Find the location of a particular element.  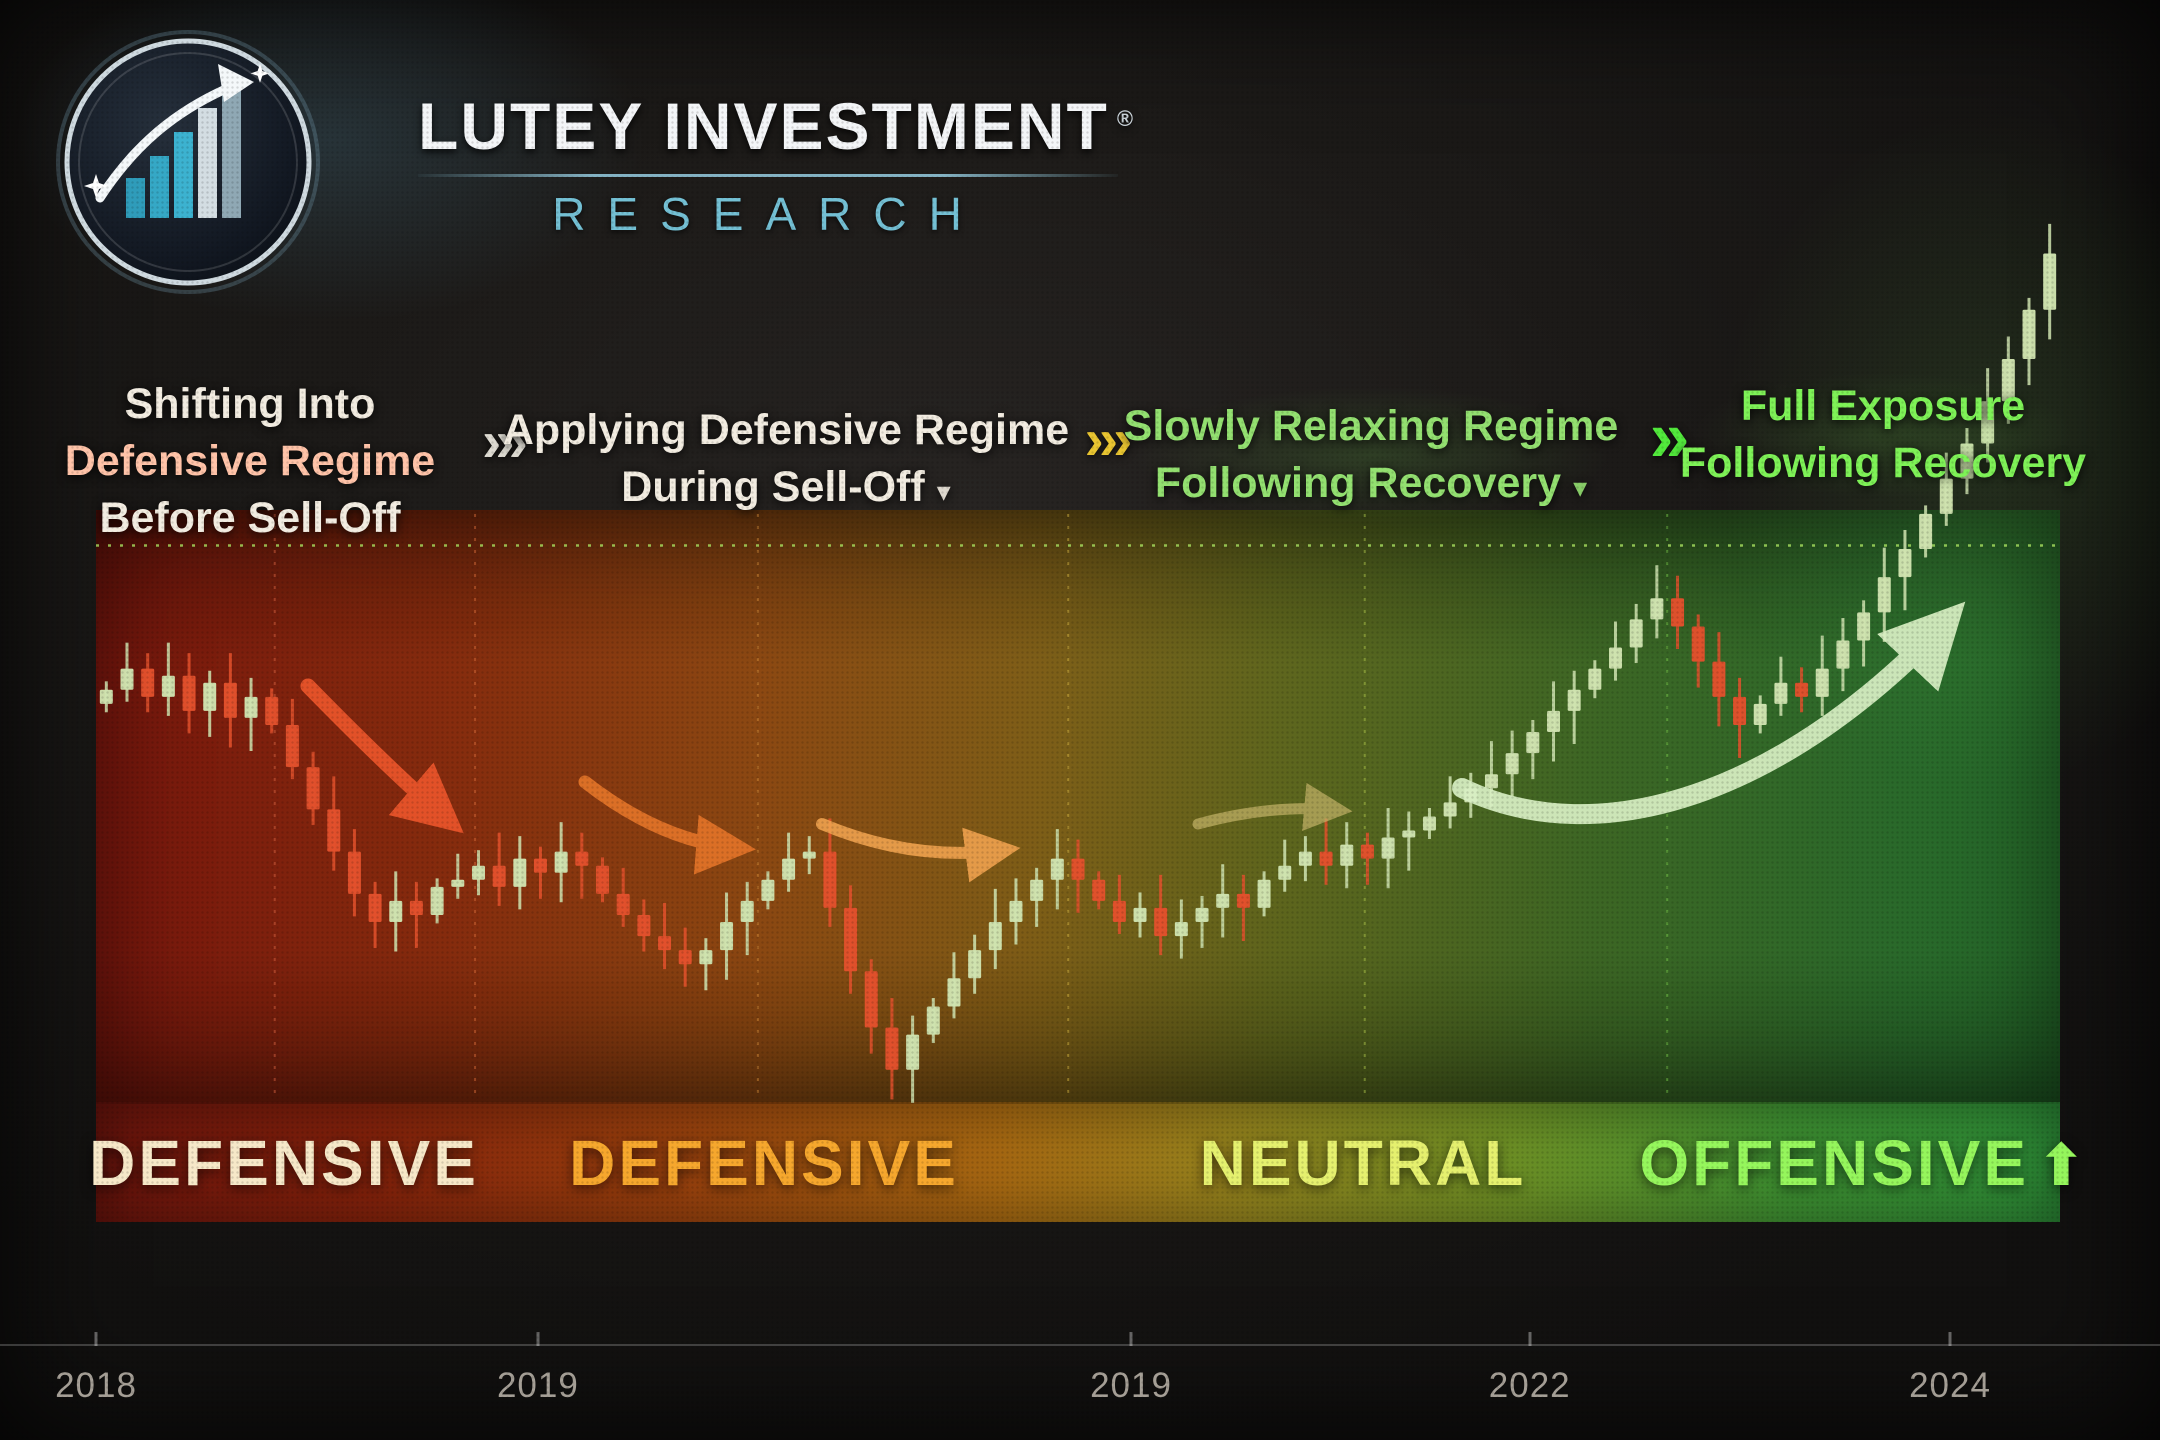

annotation-line: Applying Defensive Regime is located at coordinates (786, 430).